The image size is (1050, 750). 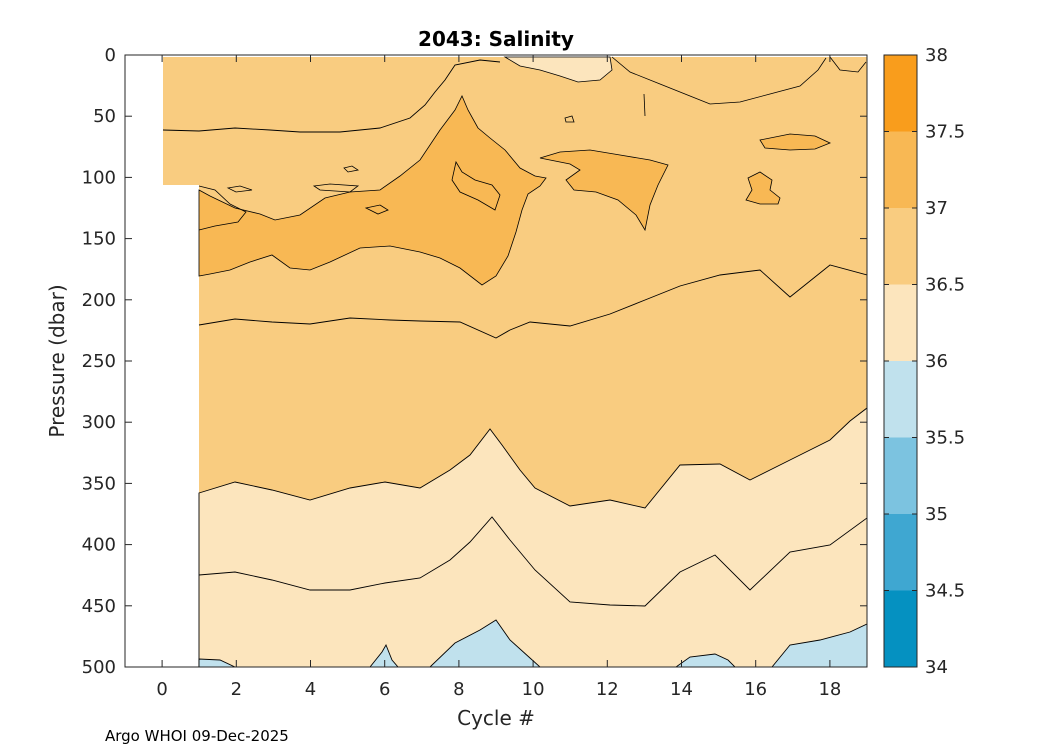 I want to click on x-axis-label: Cycle #, so click(x=496, y=718).